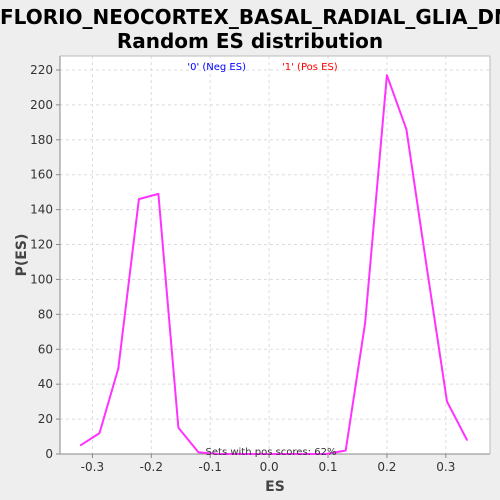 This screenshot has height=500, width=500. I want to click on chart-title-line1: FLORIO_NEOCORTEX_BASAL_RADIAL_GLIA_DN:, so click(250, 17).